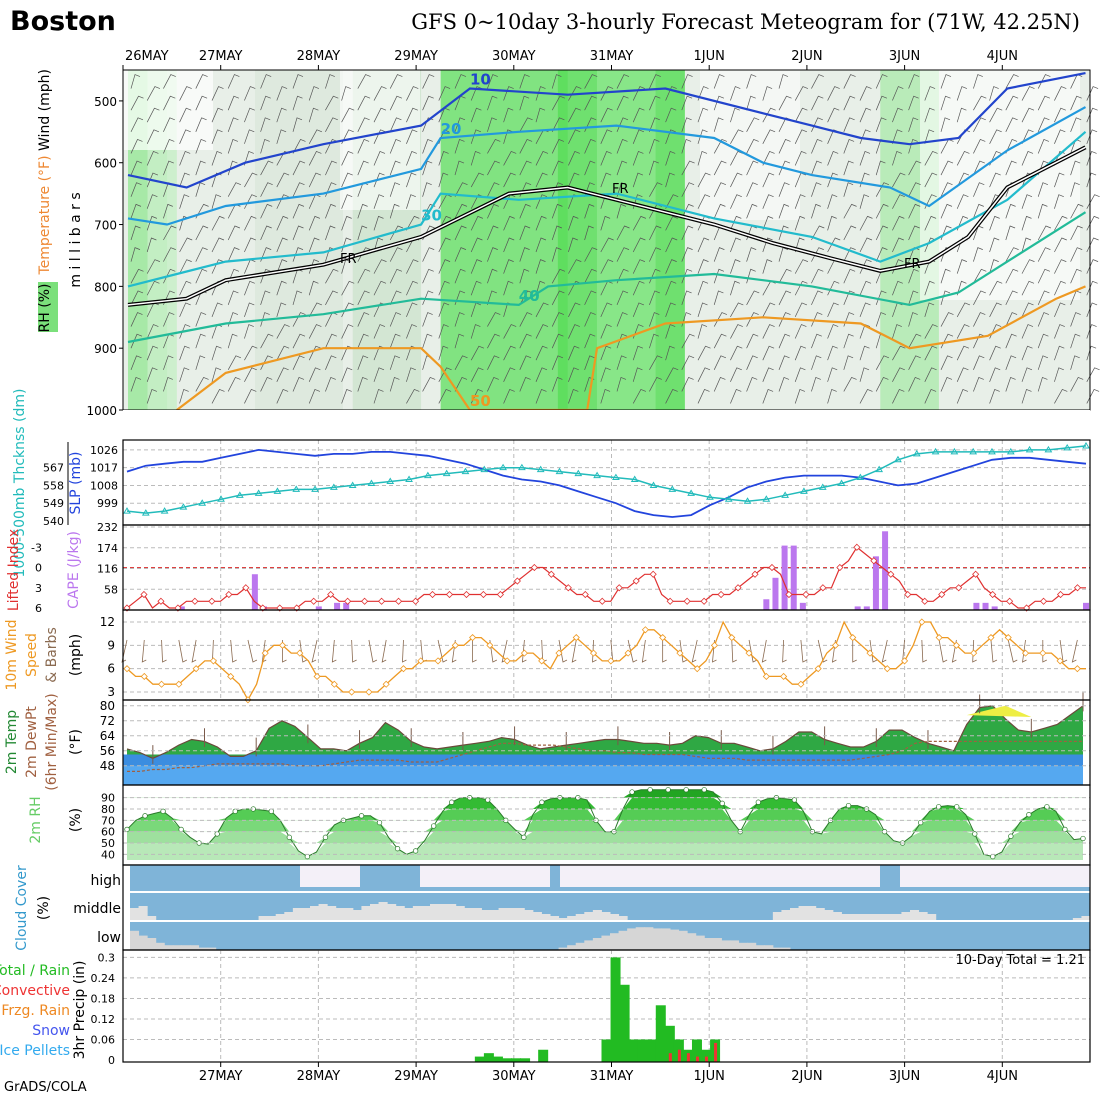  What do you see at coordinates (515, 876) in the screenshot?
I see `cloud-high-block` at bounding box center [515, 876].